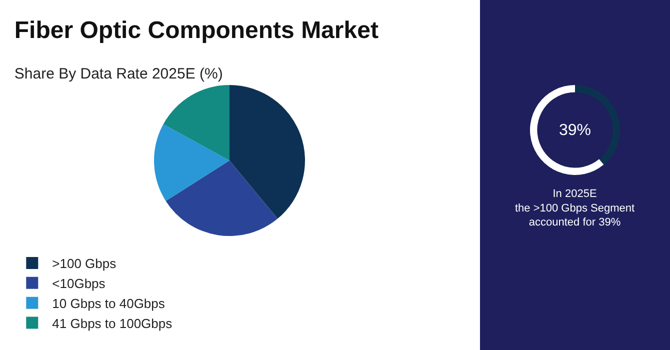  I want to click on chart-title: Fiber Optic Components Market, so click(196, 30).